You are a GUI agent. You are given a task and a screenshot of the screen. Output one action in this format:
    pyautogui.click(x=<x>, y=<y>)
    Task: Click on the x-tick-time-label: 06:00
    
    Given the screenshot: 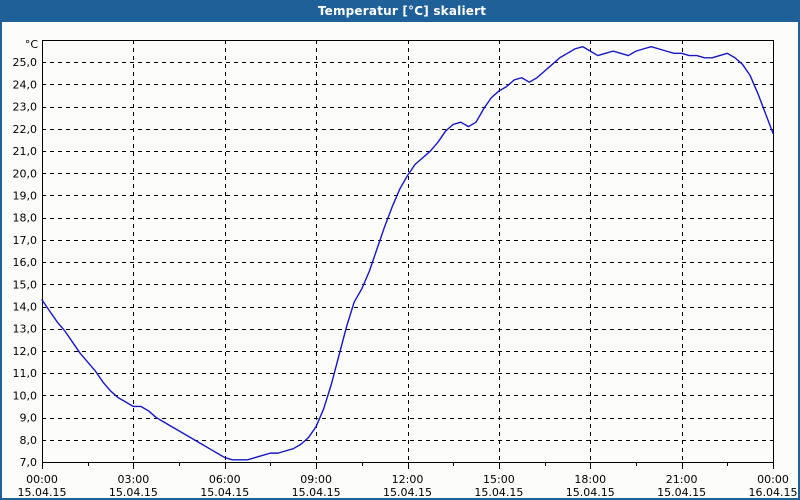 What is the action you would take?
    pyautogui.click(x=225, y=479)
    